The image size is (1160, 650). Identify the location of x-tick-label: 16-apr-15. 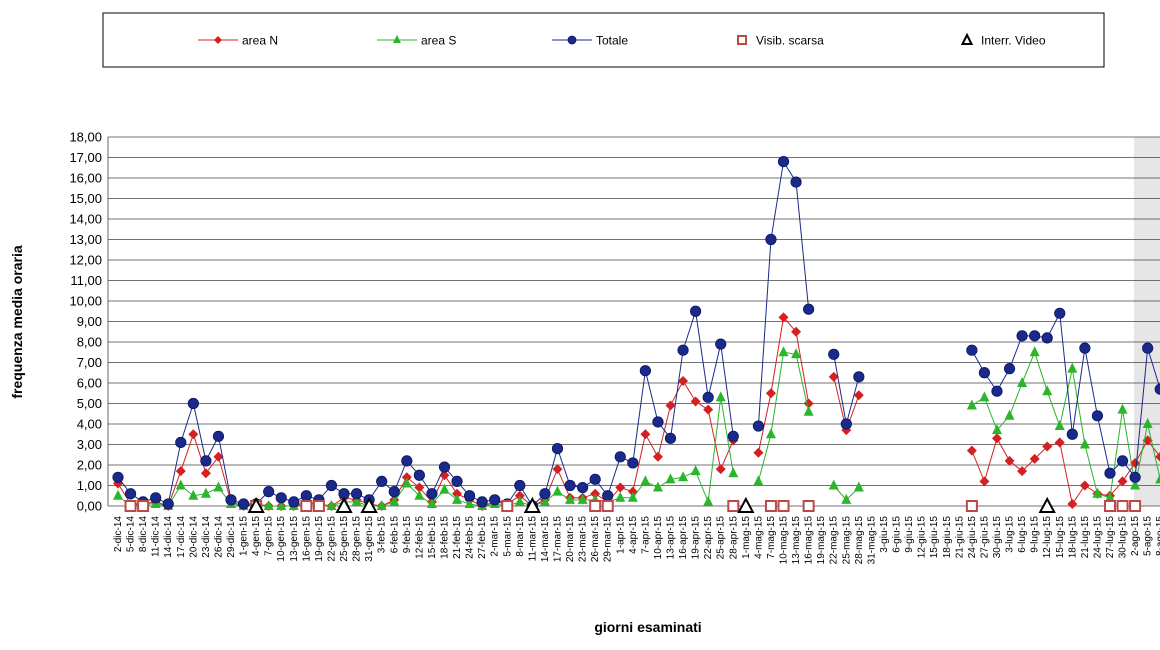
(683, 538).